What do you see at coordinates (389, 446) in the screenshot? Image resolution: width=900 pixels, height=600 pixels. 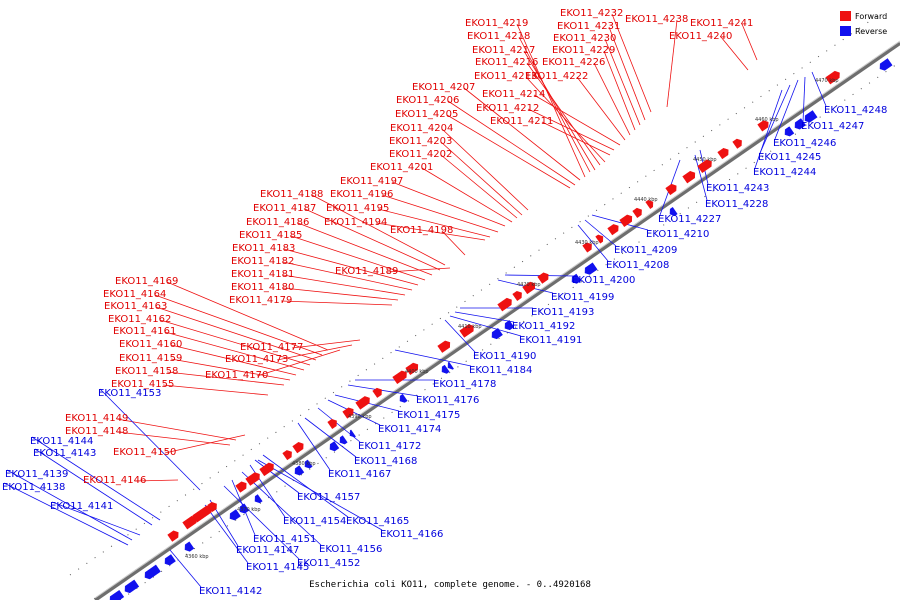 I see `reverse-gene-label: EKO11_4172` at bounding box center [389, 446].